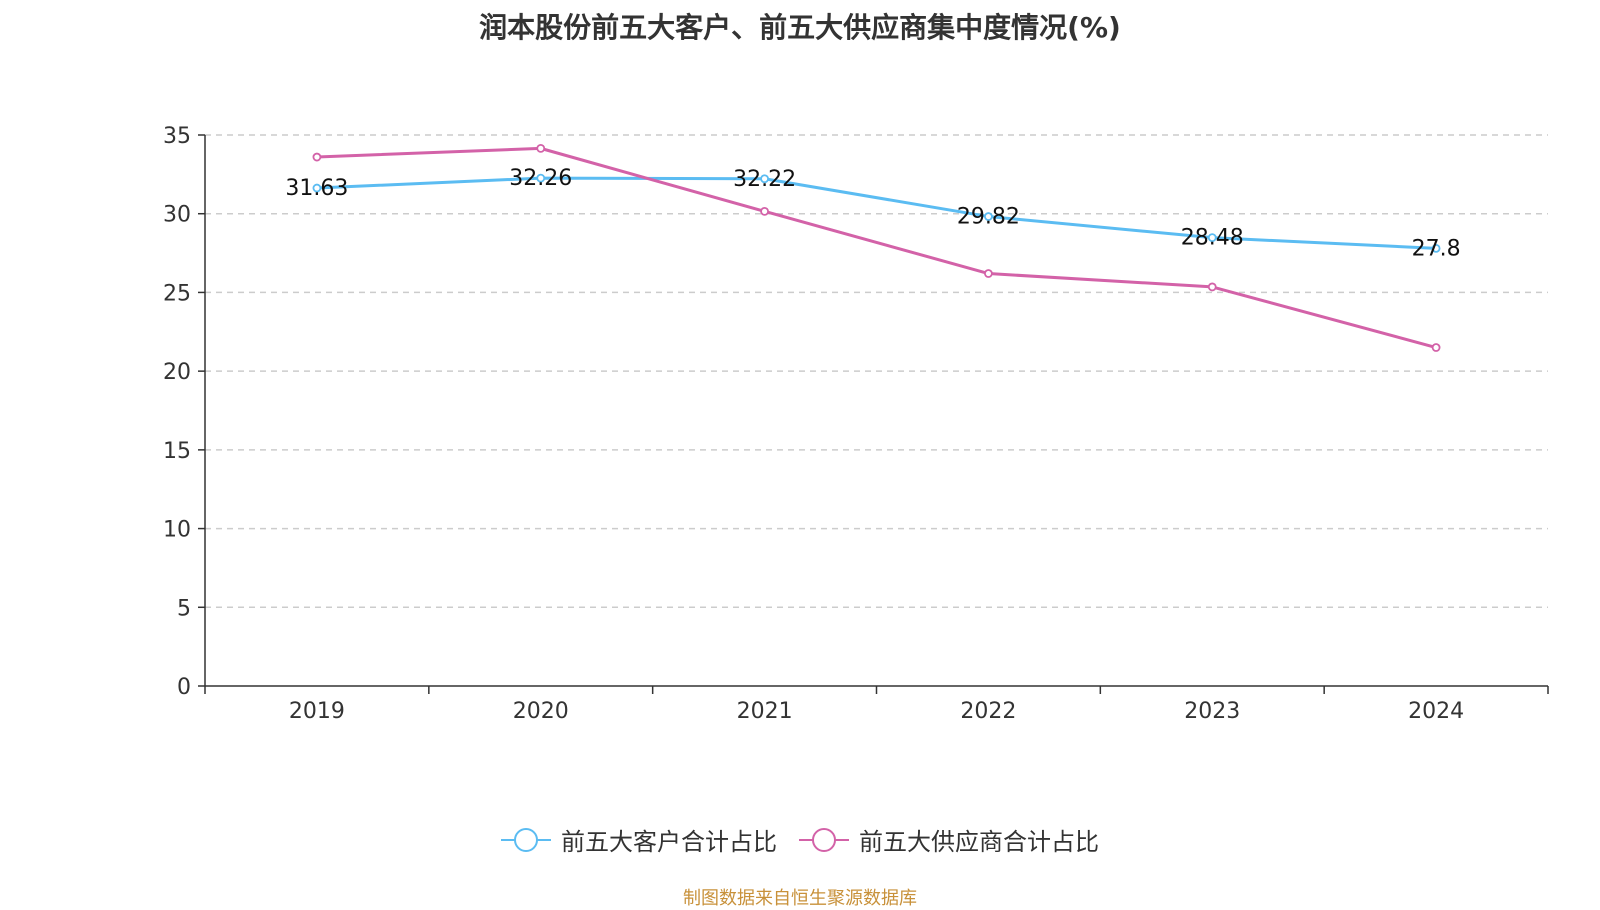 The image size is (1600, 910). What do you see at coordinates (177, 215) in the screenshot?
I see `y-tick-label: 30` at bounding box center [177, 215].